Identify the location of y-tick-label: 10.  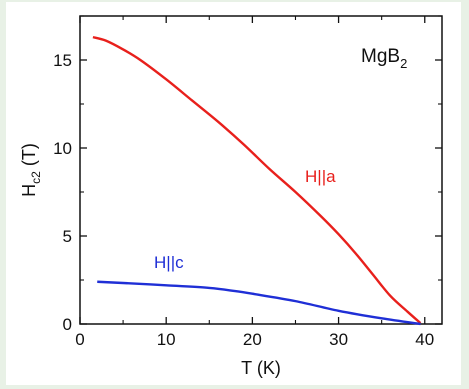
(62, 148).